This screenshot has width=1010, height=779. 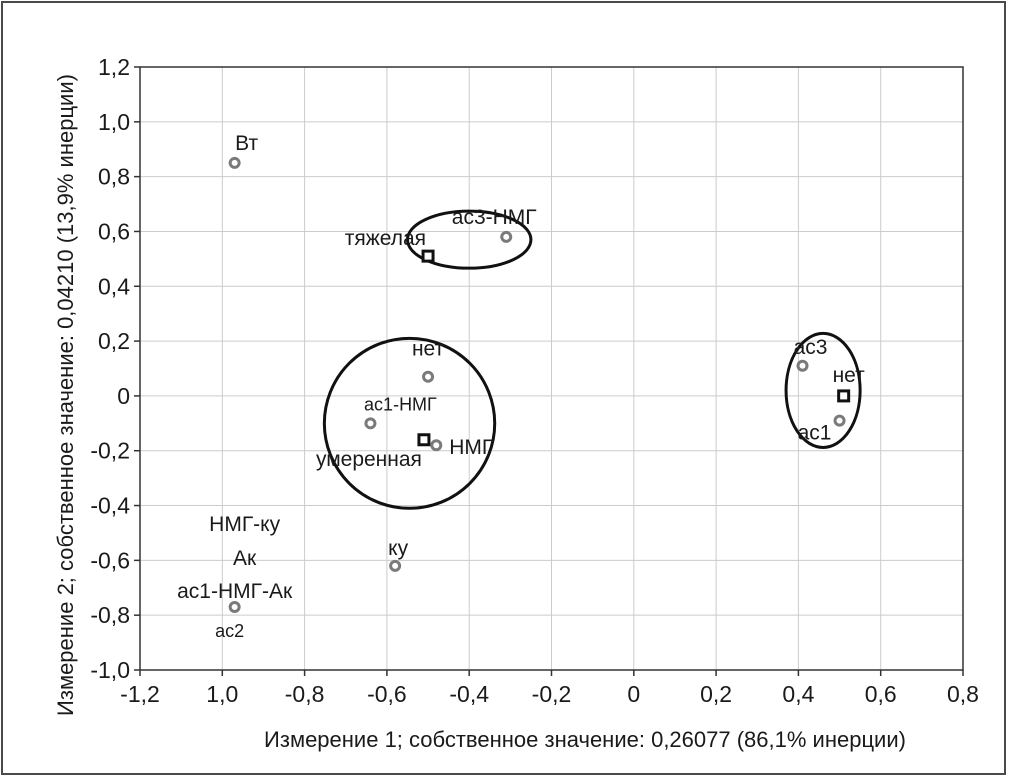 What do you see at coordinates (115, 368) in the screenshot?
I see `y-axis: -1,0 -0,8 -0,6 -0,4 -0,2 0 0,2 0,4 0,6 0,8 1,0 1,2` at bounding box center [115, 368].